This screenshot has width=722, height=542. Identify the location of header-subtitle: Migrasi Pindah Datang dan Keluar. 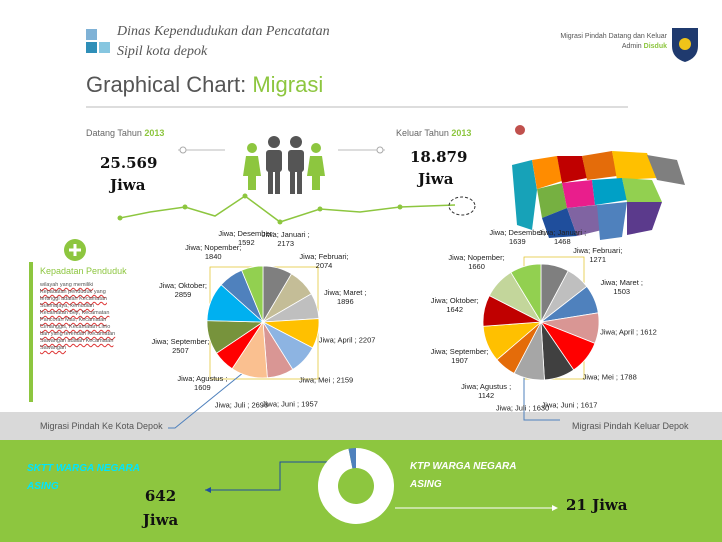
(613, 36).